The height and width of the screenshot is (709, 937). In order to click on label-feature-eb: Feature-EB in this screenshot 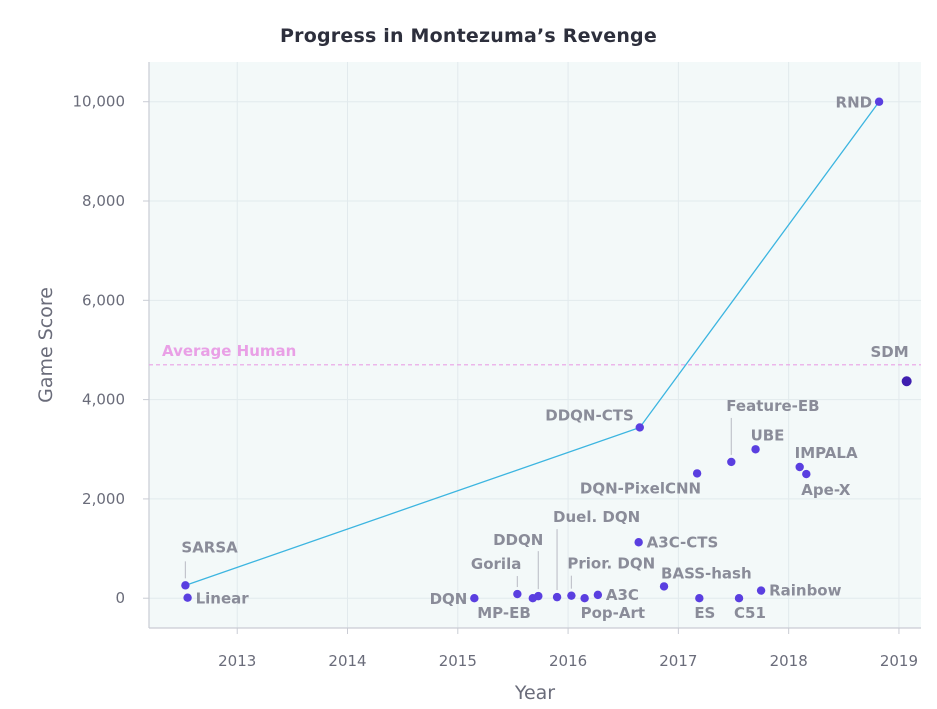, I will do `click(772, 406)`.